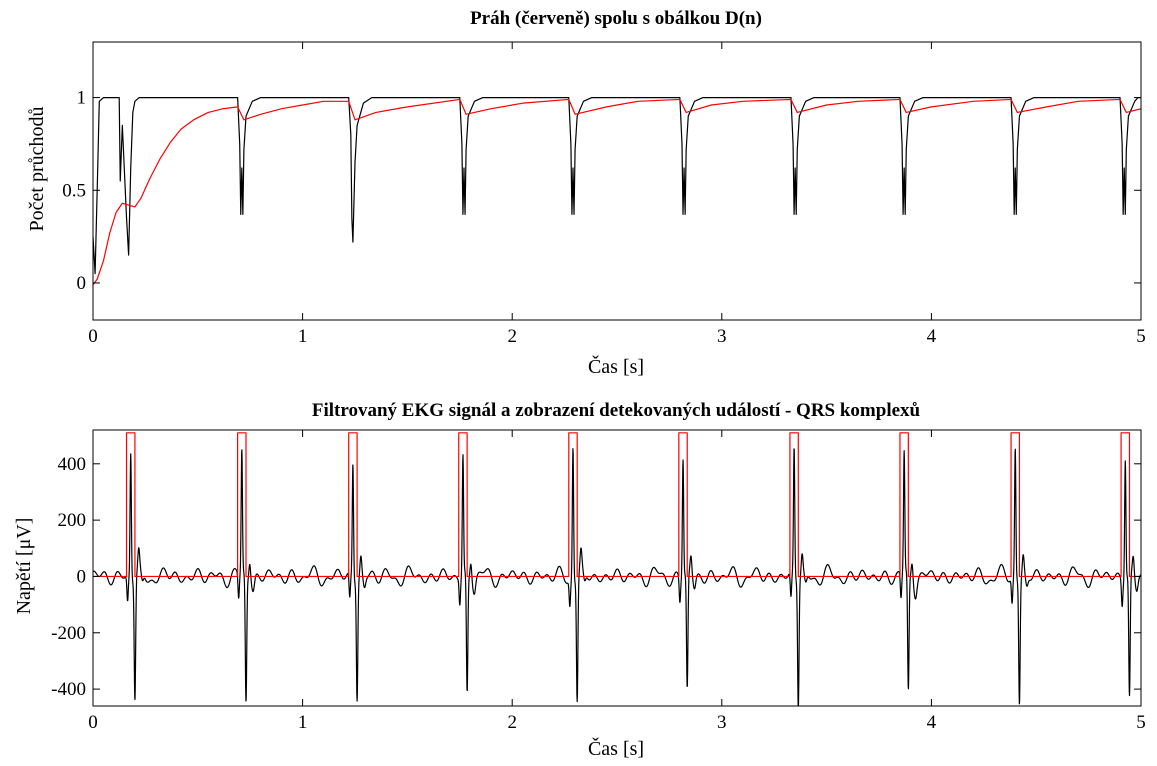 This screenshot has width=1157, height=766. I want to click on y-tick-label: 400, so click(72, 464).